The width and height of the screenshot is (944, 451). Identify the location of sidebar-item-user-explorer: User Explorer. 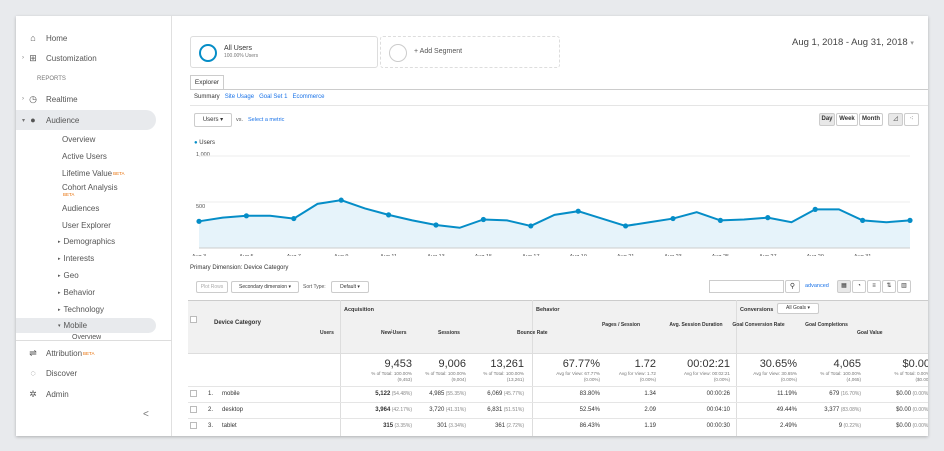
(86, 225).